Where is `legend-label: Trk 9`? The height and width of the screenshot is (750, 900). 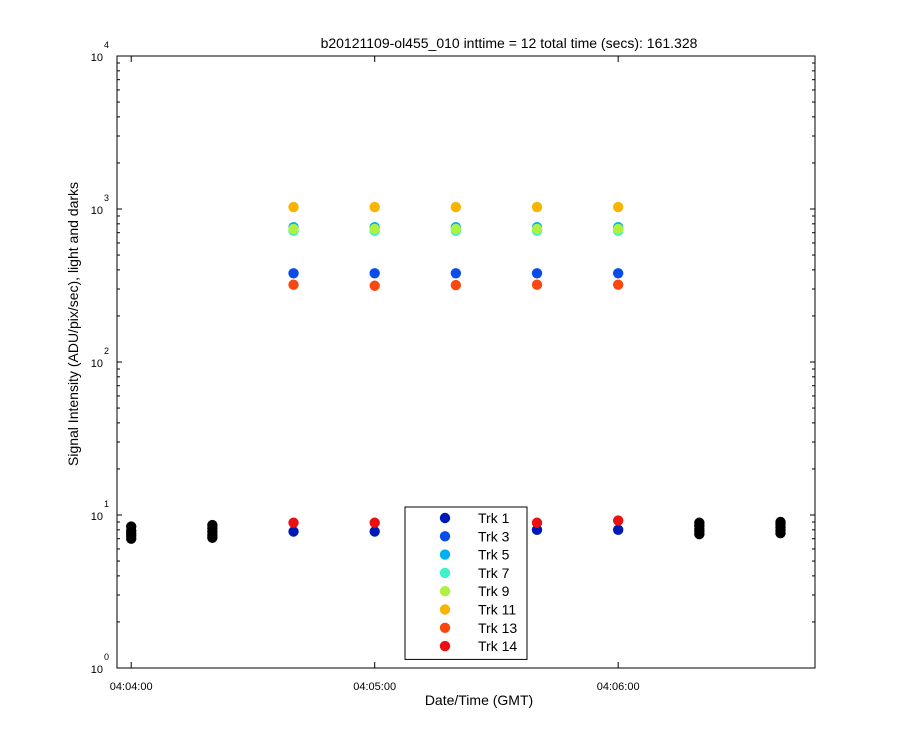
legend-label: Trk 9 is located at coordinates (494, 591).